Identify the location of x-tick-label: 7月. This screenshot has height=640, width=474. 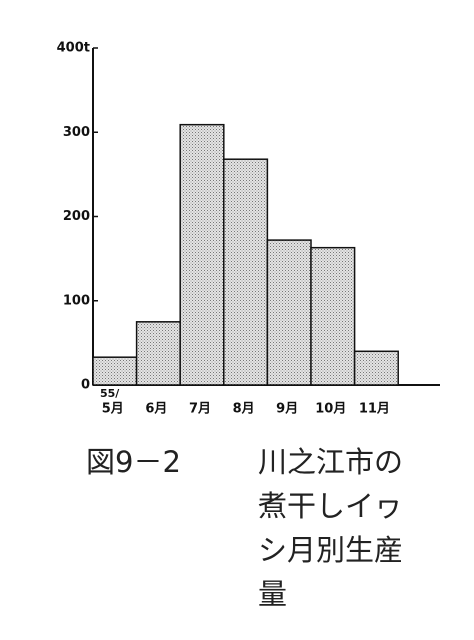
(200, 409).